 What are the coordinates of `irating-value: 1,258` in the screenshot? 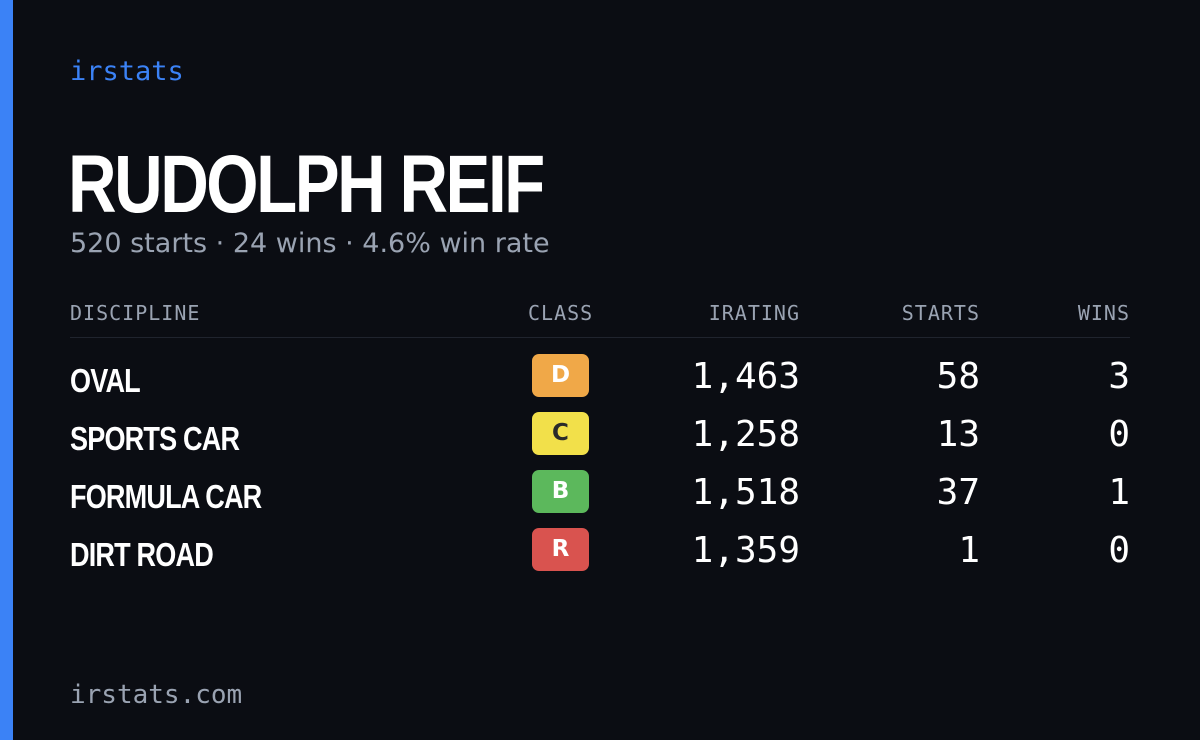 It's located at (745, 434).